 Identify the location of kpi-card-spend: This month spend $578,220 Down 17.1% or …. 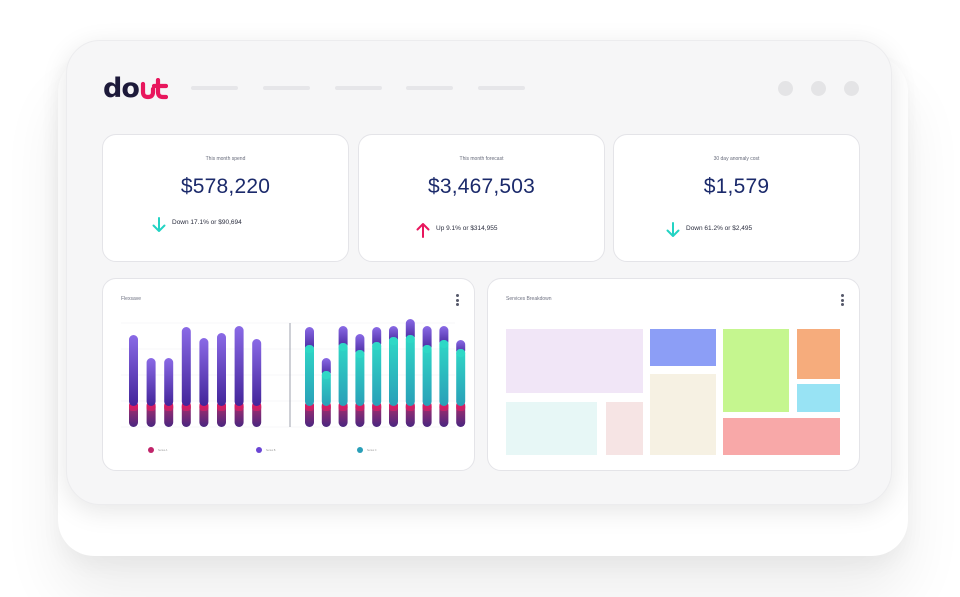
(225, 198).